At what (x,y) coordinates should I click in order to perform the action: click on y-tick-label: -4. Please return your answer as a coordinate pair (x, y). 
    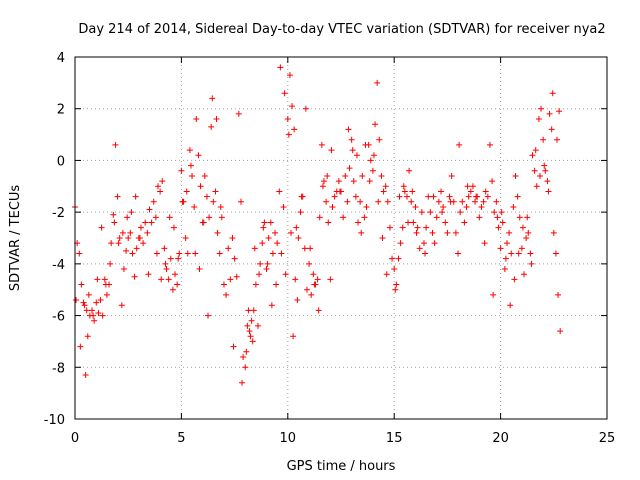
    Looking at the image, I should click on (58, 265).